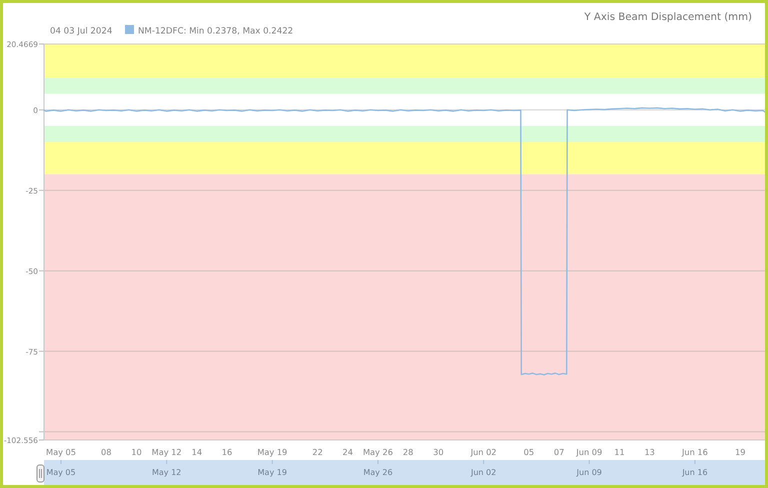  Describe the element at coordinates (216, 31) in the screenshot. I see `legend-label: NM-12DFC: Min 0.2378, Max 0.2422` at that location.